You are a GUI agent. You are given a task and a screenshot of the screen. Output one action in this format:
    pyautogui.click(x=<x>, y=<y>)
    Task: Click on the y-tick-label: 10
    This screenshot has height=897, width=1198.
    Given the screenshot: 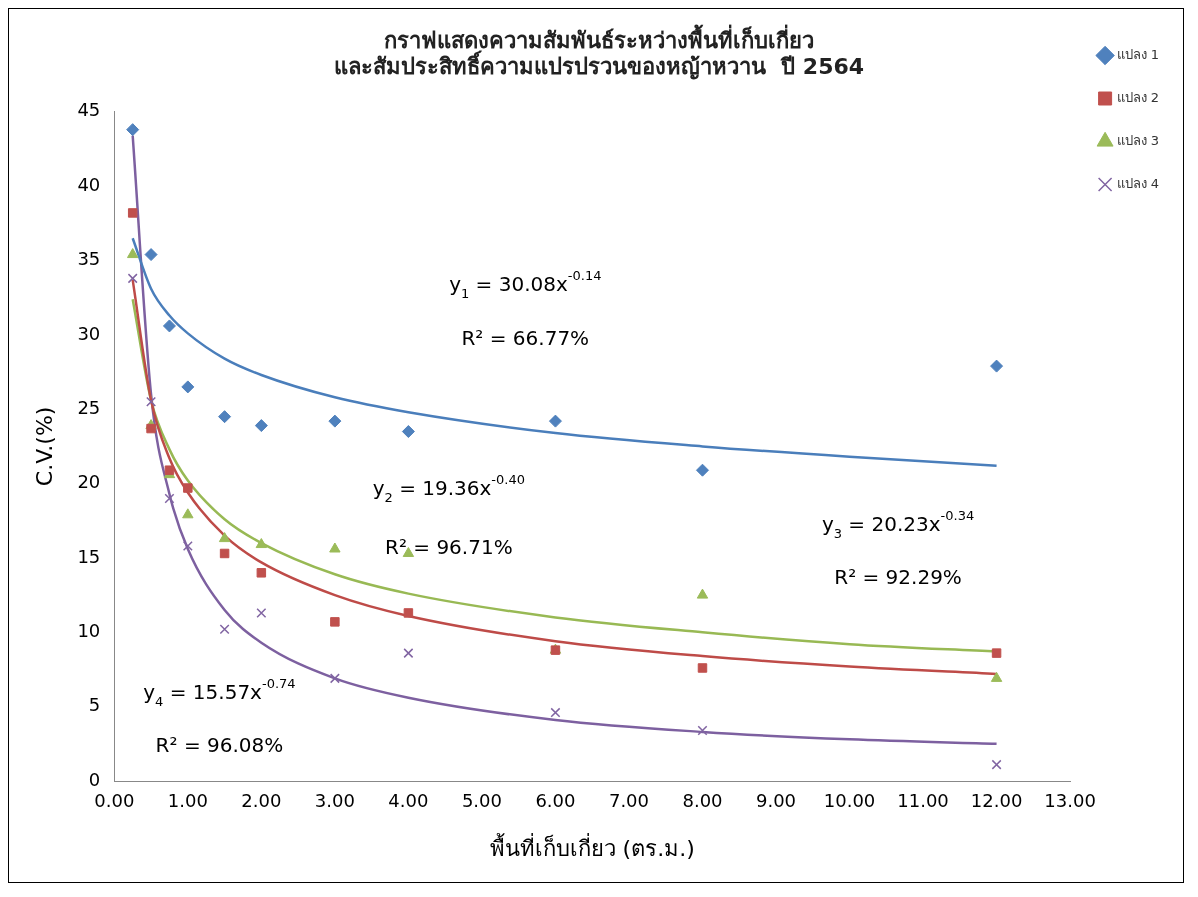 What is the action you would take?
    pyautogui.click(x=89, y=630)
    